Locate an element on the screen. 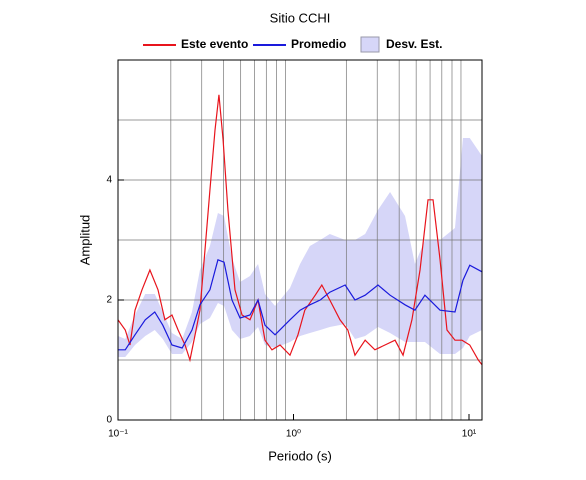 This screenshot has height=480, width=586. y-tick-label: 4 is located at coordinates (109, 180).